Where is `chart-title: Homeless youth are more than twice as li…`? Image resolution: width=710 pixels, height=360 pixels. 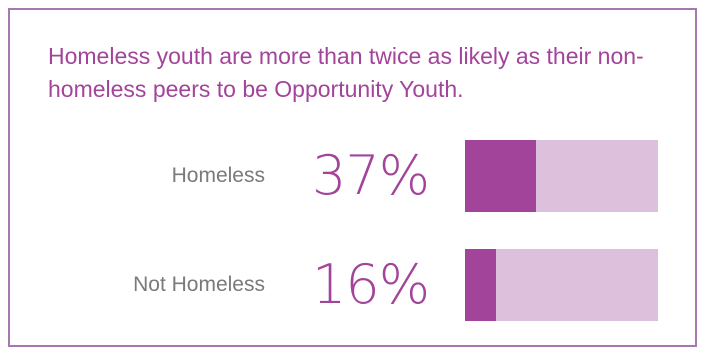
chart-title: Homeless youth are more than twice as li… is located at coordinates (346, 72).